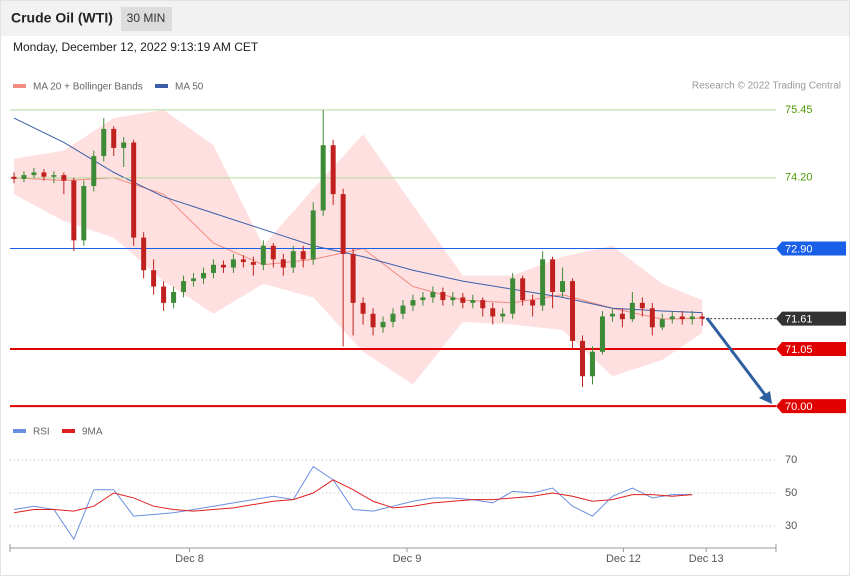 The height and width of the screenshot is (581, 850). Describe the element at coordinates (799, 407) in the screenshot. I see `level-label: 70.00` at that location.